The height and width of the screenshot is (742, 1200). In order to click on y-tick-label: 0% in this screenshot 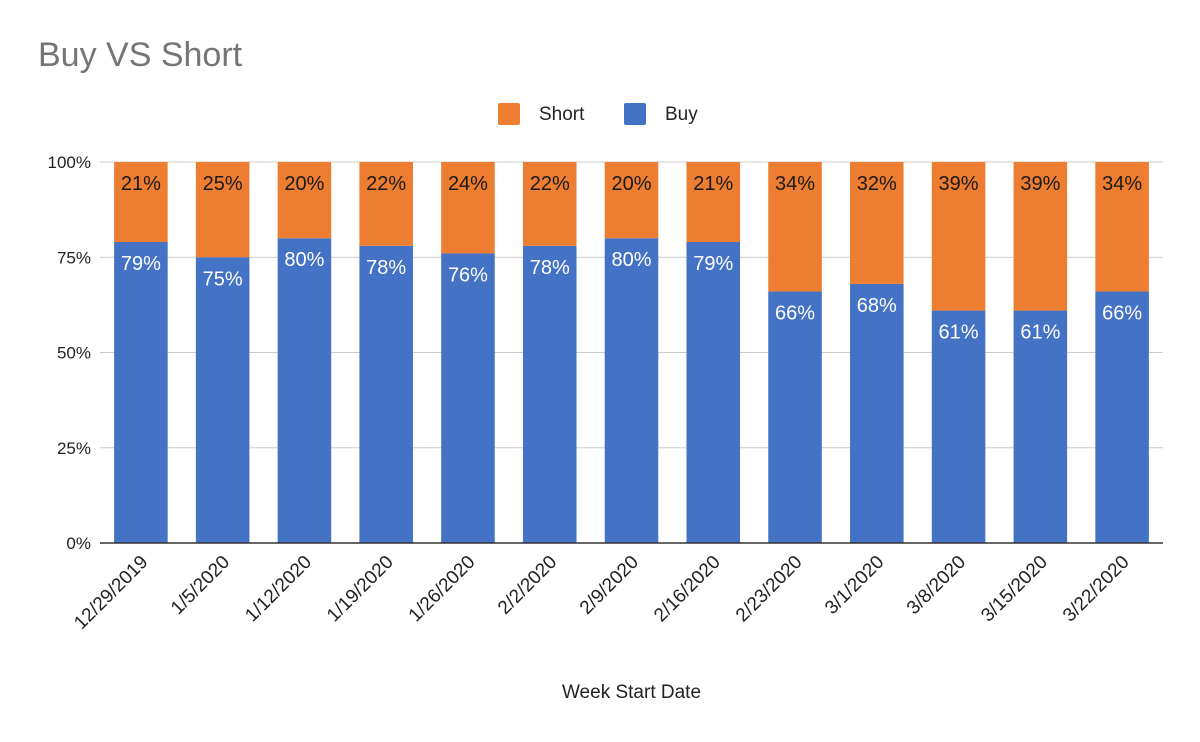, I will do `click(78, 543)`.